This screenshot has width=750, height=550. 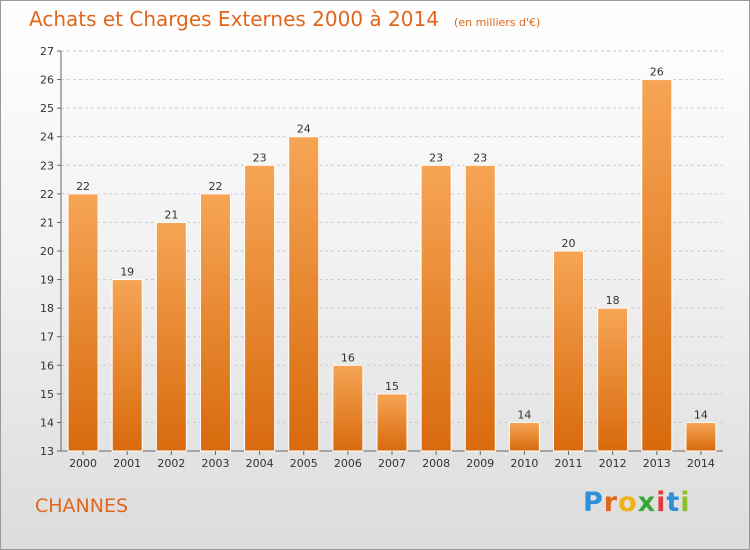 I want to click on chart-title: Achats et Charges Externes 2000 à 2014, so click(x=234, y=19).